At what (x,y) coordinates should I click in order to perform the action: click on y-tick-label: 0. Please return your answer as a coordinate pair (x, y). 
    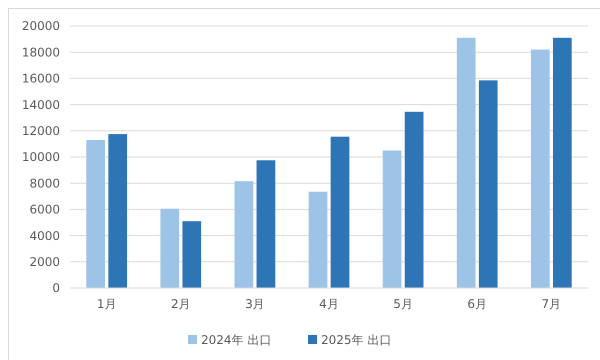
    Looking at the image, I should click on (56, 288).